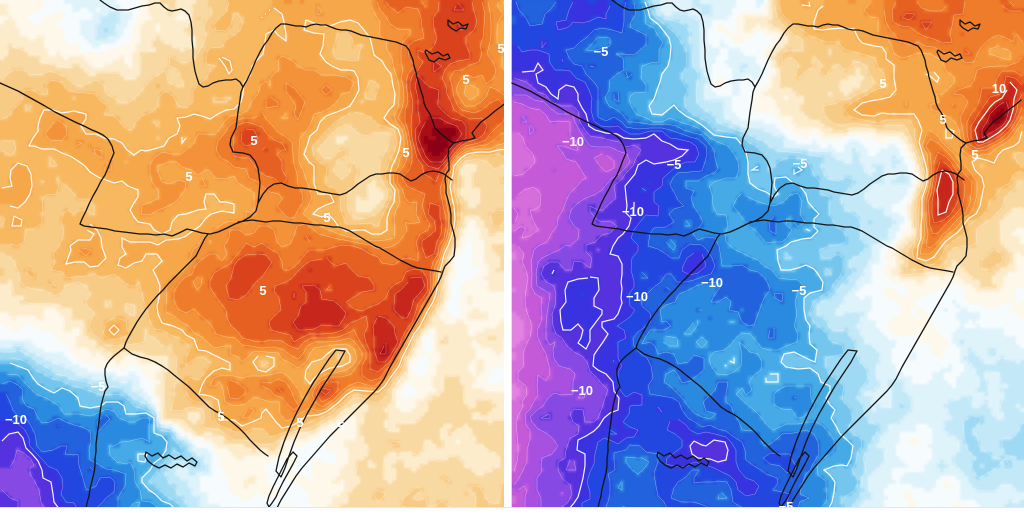 This screenshot has width=1024, height=516. Describe the element at coordinates (999, 88) in the screenshot. I see `svg-text: 10` at that location.